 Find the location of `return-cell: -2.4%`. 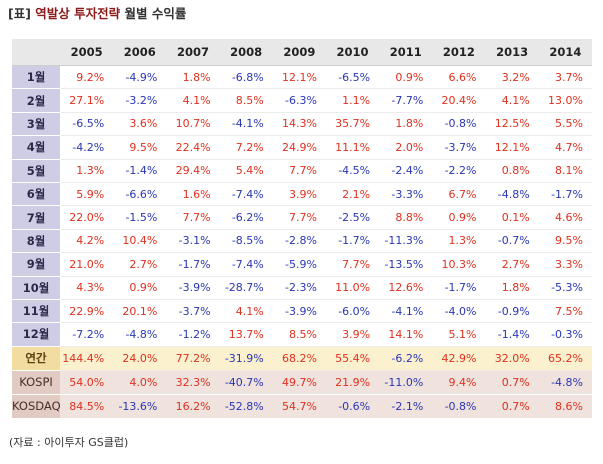

return-cell: -2.4% is located at coordinates (406, 171).